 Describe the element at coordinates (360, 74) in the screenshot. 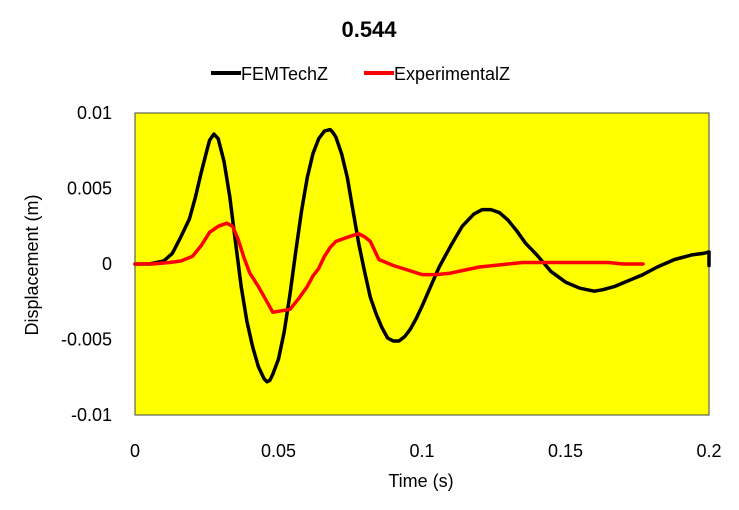

I see `legend: FEMTechZ ExperimentalZ` at that location.